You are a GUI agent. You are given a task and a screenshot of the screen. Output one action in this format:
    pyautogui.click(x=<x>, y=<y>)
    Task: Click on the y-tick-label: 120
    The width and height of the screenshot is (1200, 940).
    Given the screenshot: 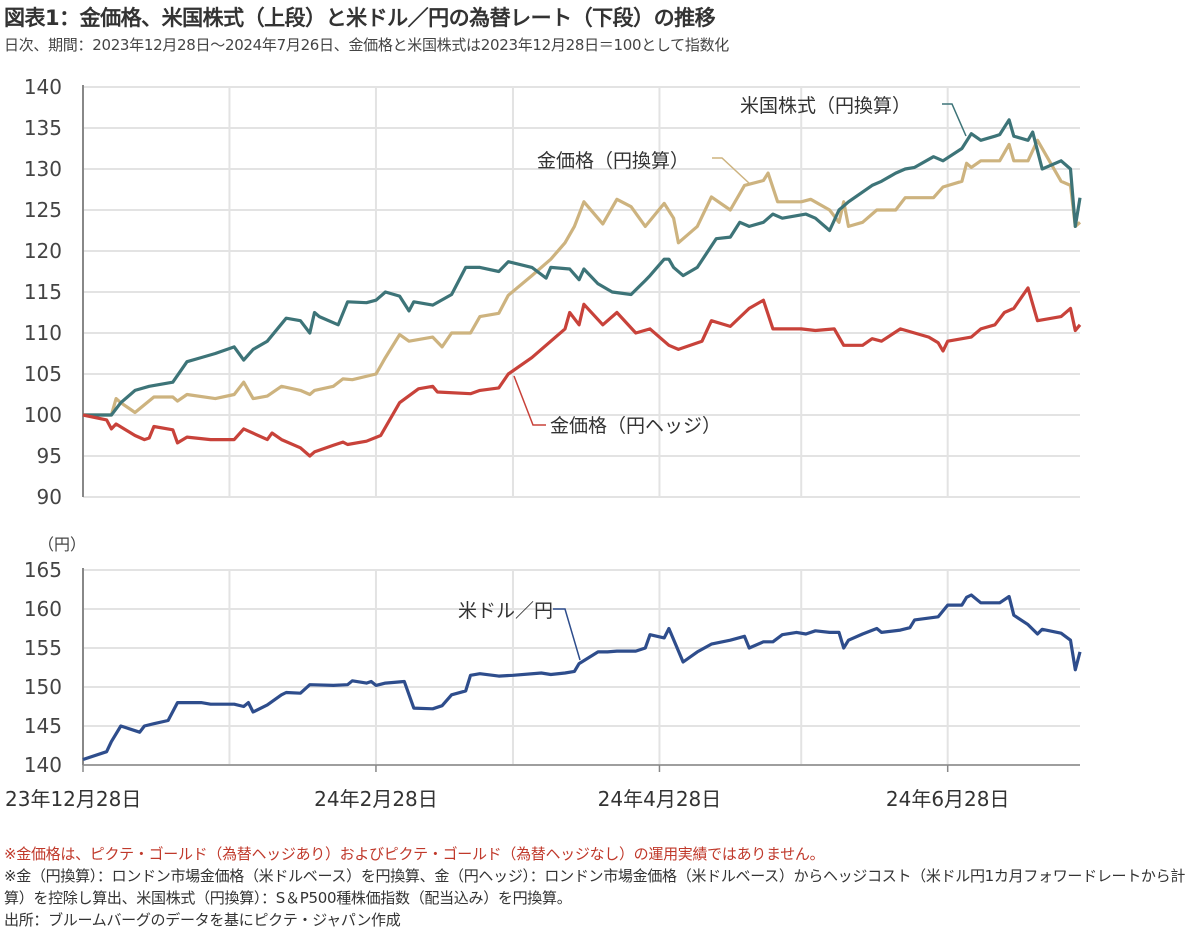 What is the action you would take?
    pyautogui.click(x=43, y=251)
    